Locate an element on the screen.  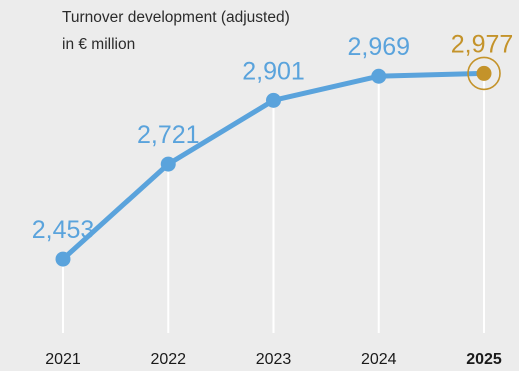
x-tick-label-2025: 2025 is located at coordinates (484, 359).